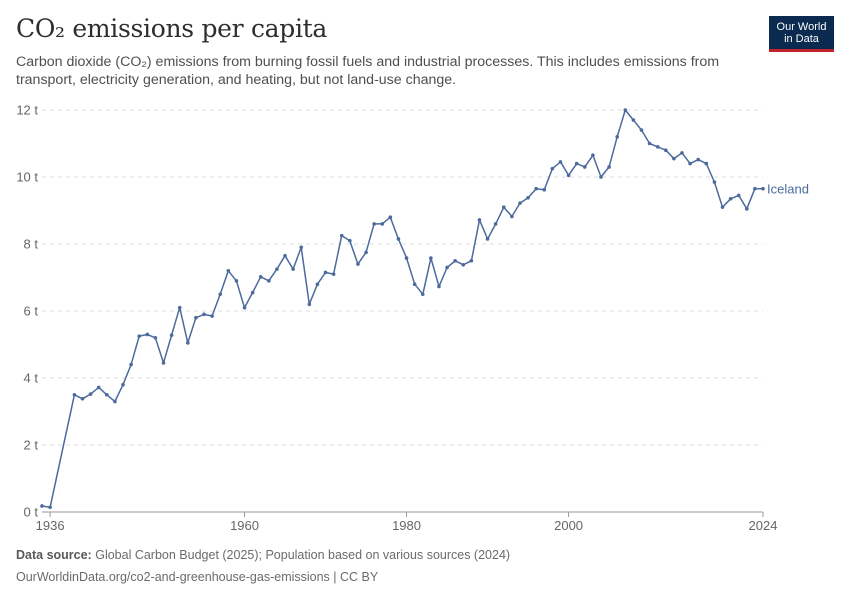 Image resolution: width=850 pixels, height=600 pixels. I want to click on y-tick-label: 4 t, so click(31, 378).